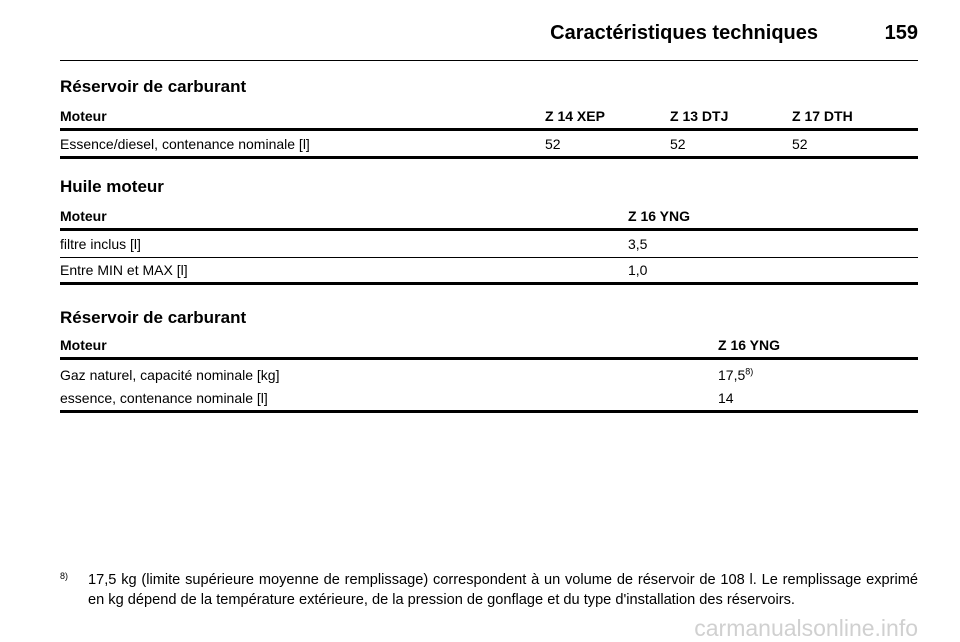 The width and height of the screenshot is (960, 642). What do you see at coordinates (736, 374) in the screenshot?
I see `cell: 17,58)` at bounding box center [736, 374].